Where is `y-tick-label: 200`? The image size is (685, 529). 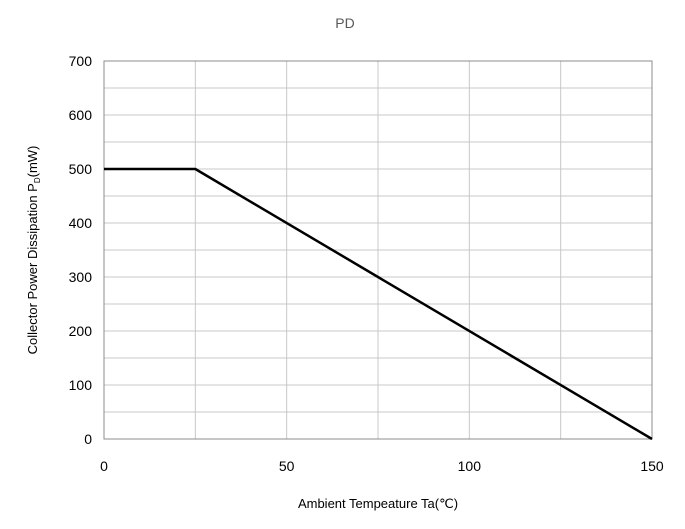
y-tick-label: 200 is located at coordinates (81, 331).